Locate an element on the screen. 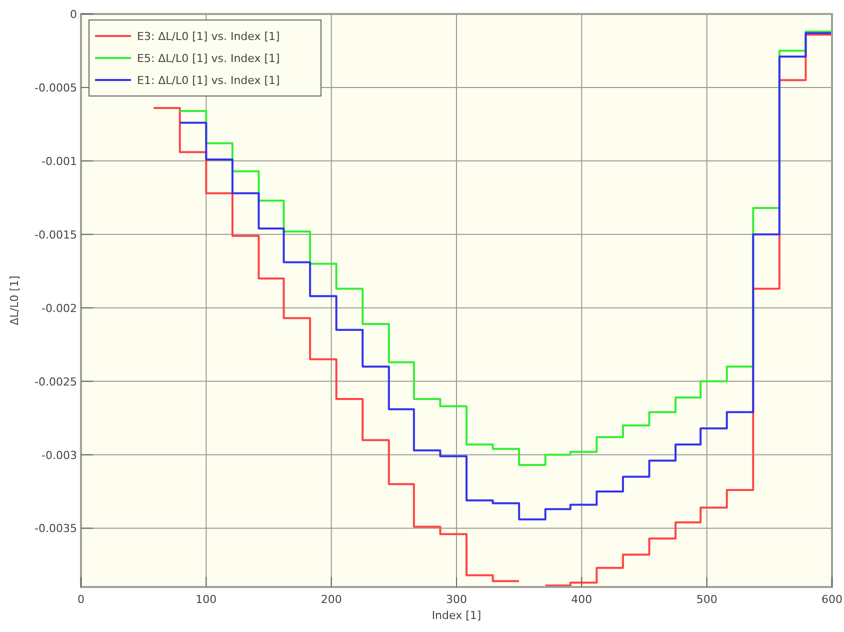 The width and height of the screenshot is (844, 632). y-tick-label: -0.001 is located at coordinates (59, 161).